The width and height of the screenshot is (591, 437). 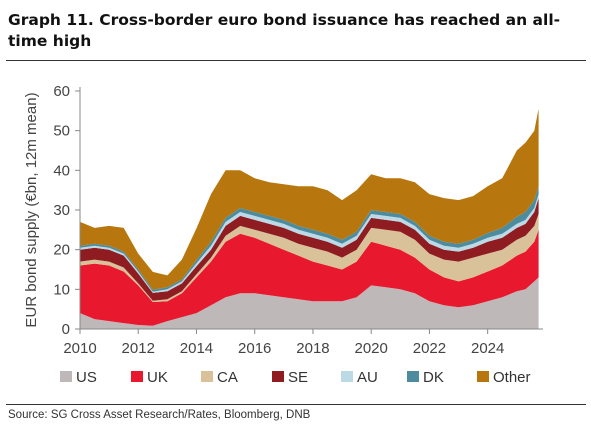 What do you see at coordinates (61, 131) in the screenshot?
I see `y-tick-label: 50` at bounding box center [61, 131].